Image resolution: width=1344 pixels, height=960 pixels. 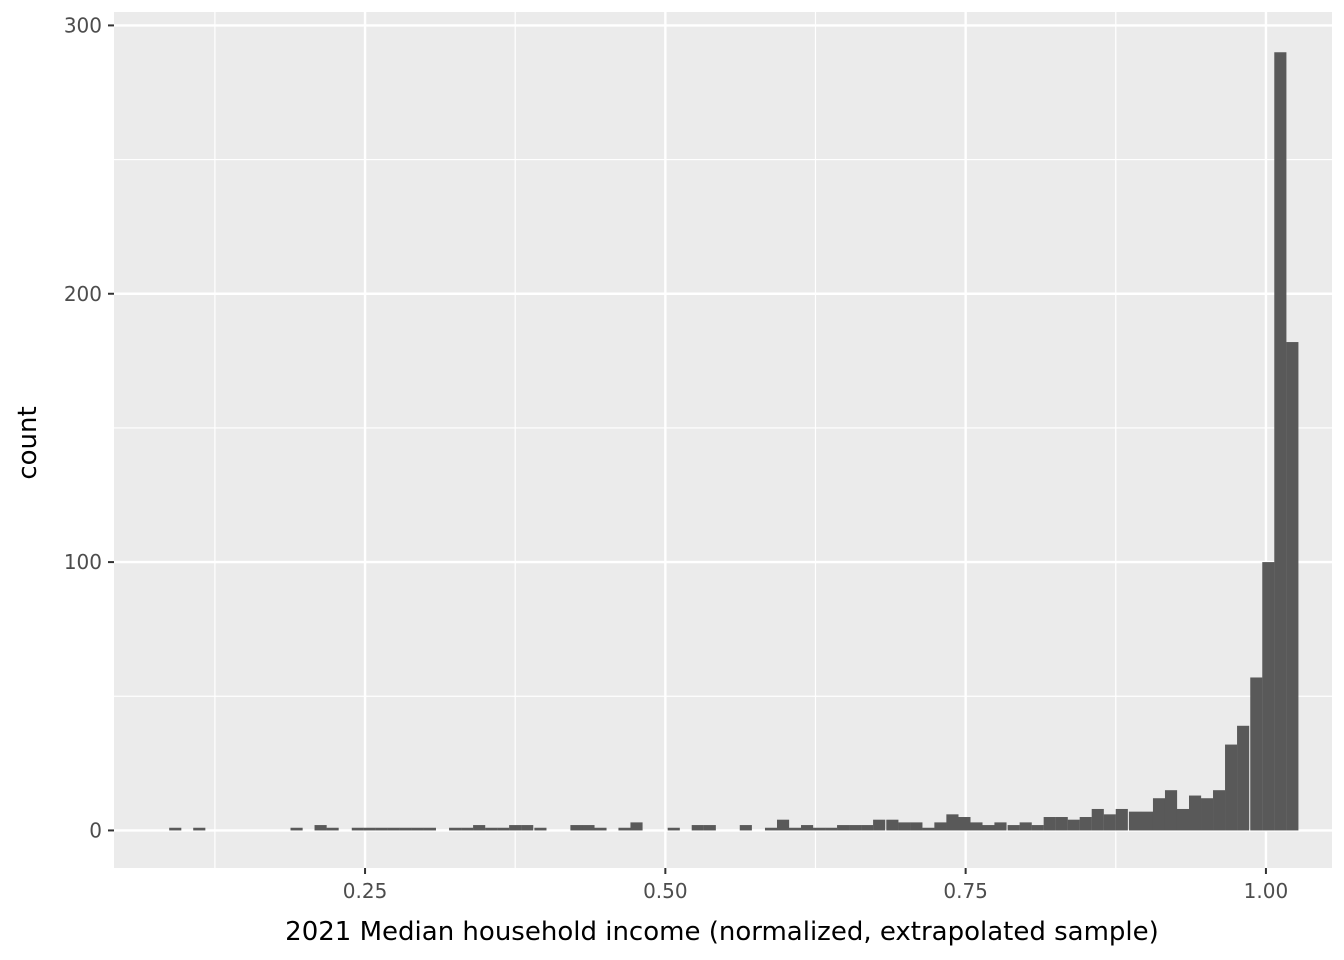 What do you see at coordinates (83, 294) in the screenshot?
I see `y-tick-label: 200` at bounding box center [83, 294].